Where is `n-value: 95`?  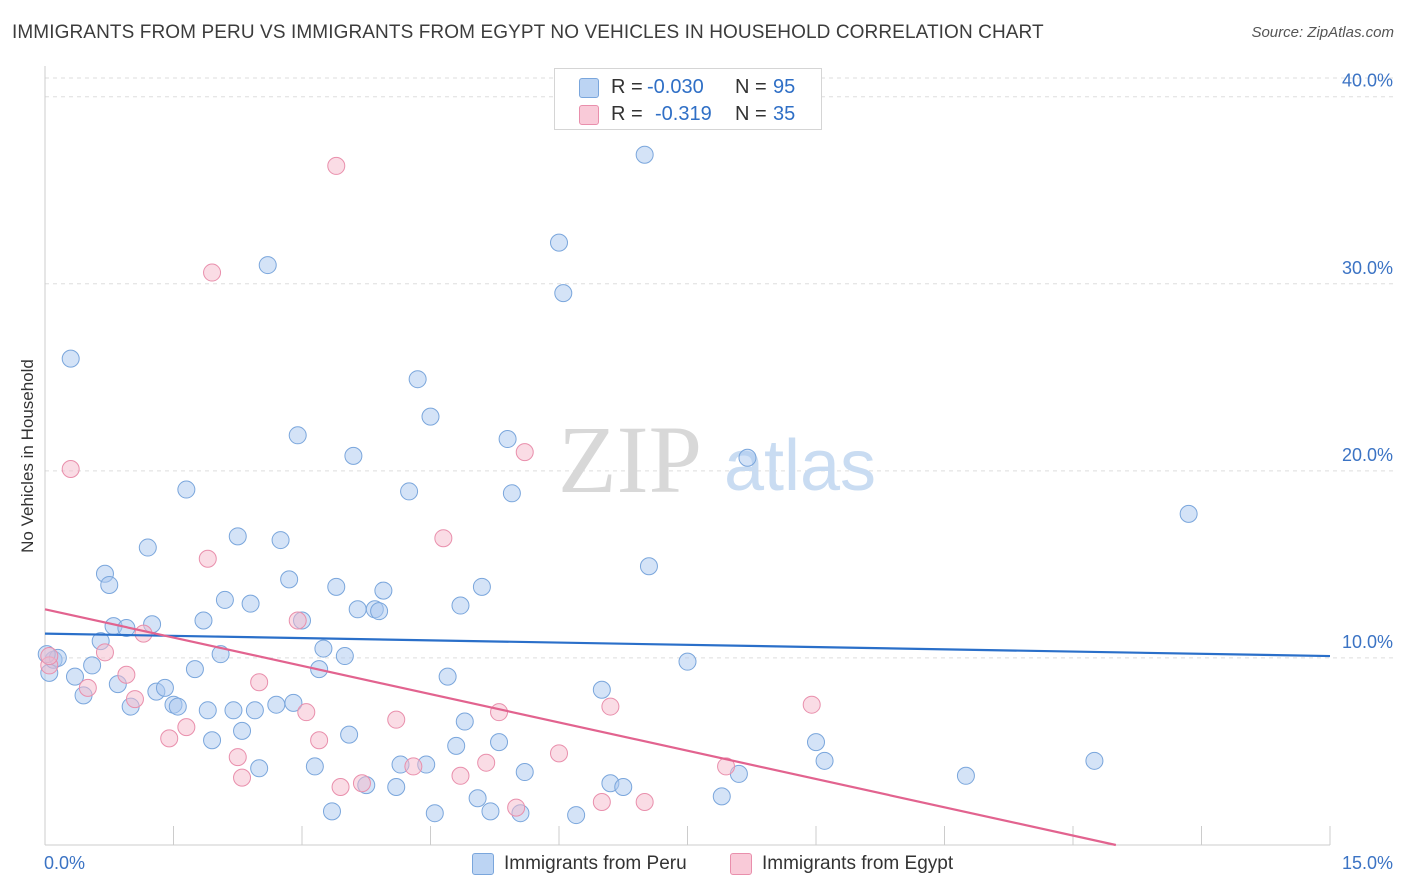
n-value: 95 is located at coordinates (784, 87).